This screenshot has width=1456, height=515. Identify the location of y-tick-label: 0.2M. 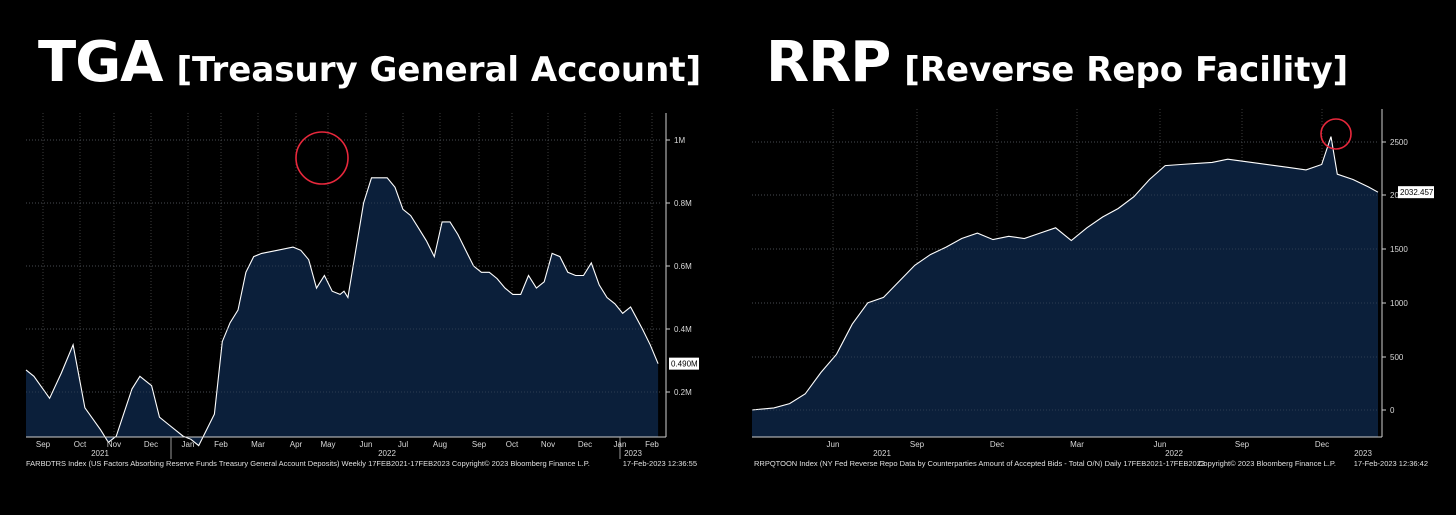
(683, 392).